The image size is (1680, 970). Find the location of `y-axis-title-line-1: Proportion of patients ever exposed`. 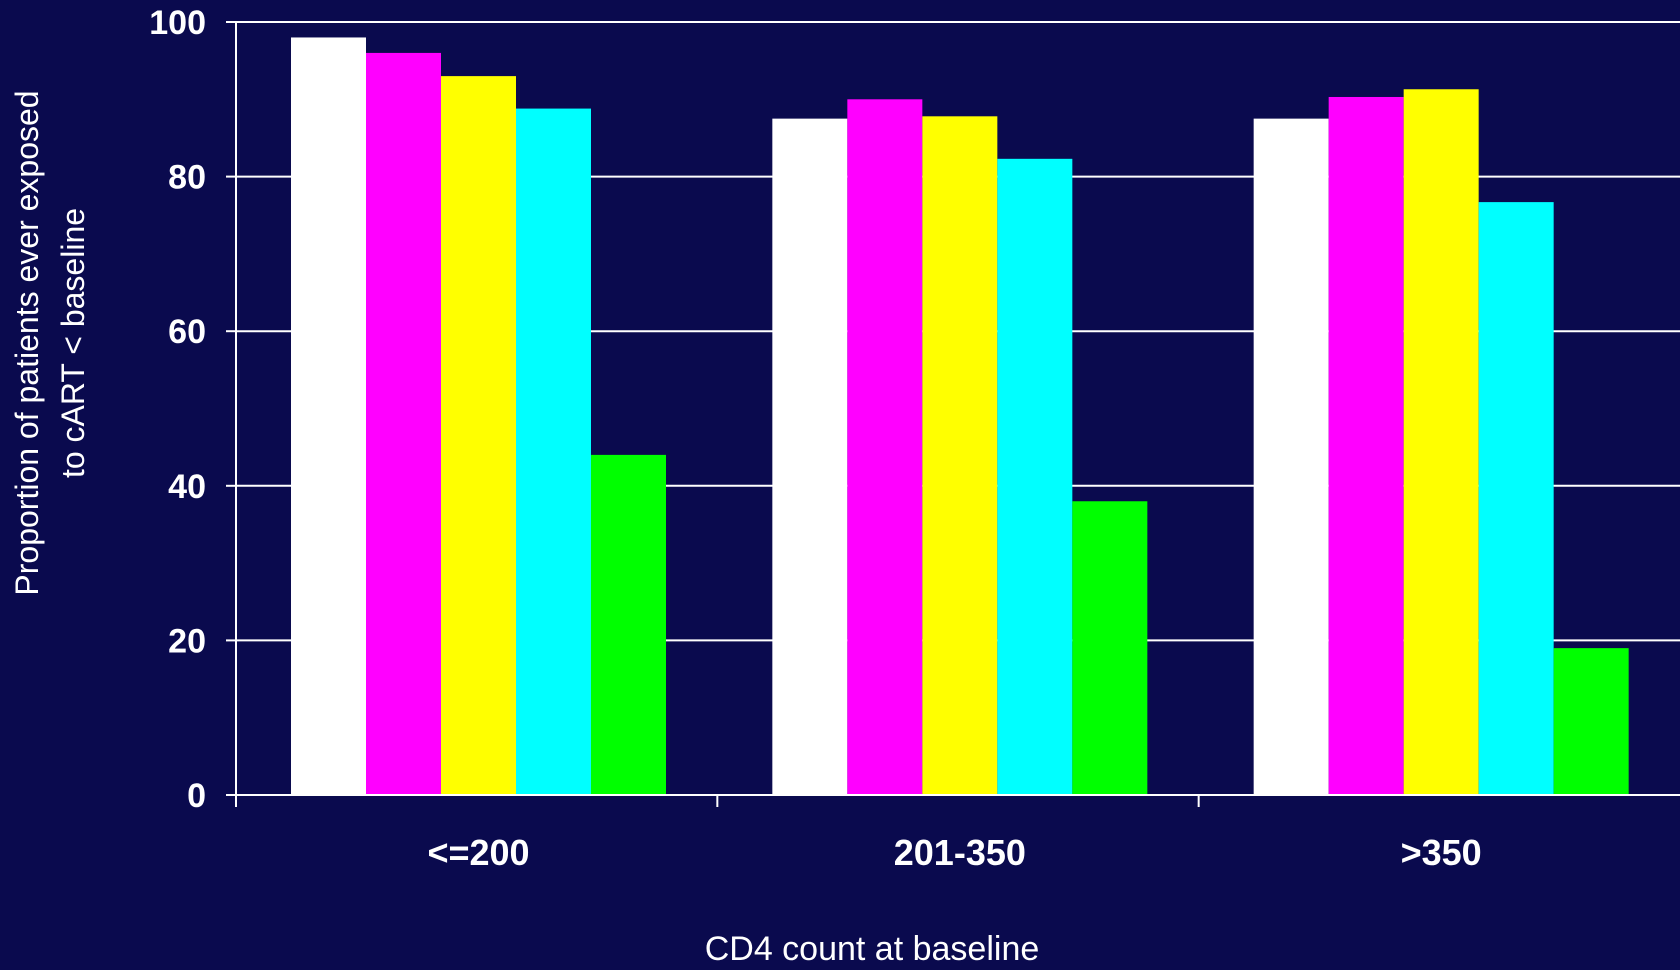

y-axis-title-line-1: Proportion of patients ever exposed is located at coordinates (27, 342).